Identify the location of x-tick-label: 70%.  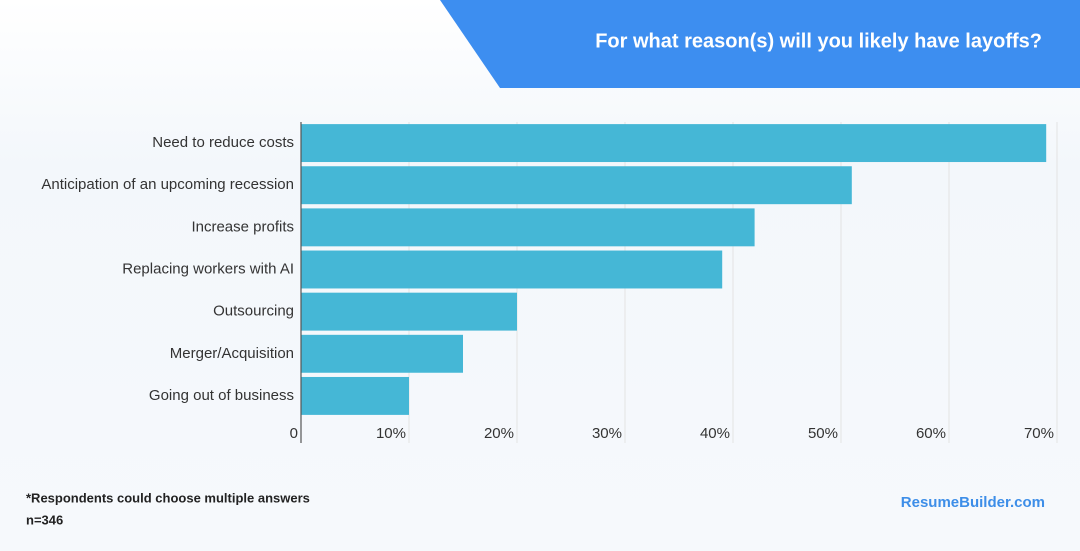
(1039, 433).